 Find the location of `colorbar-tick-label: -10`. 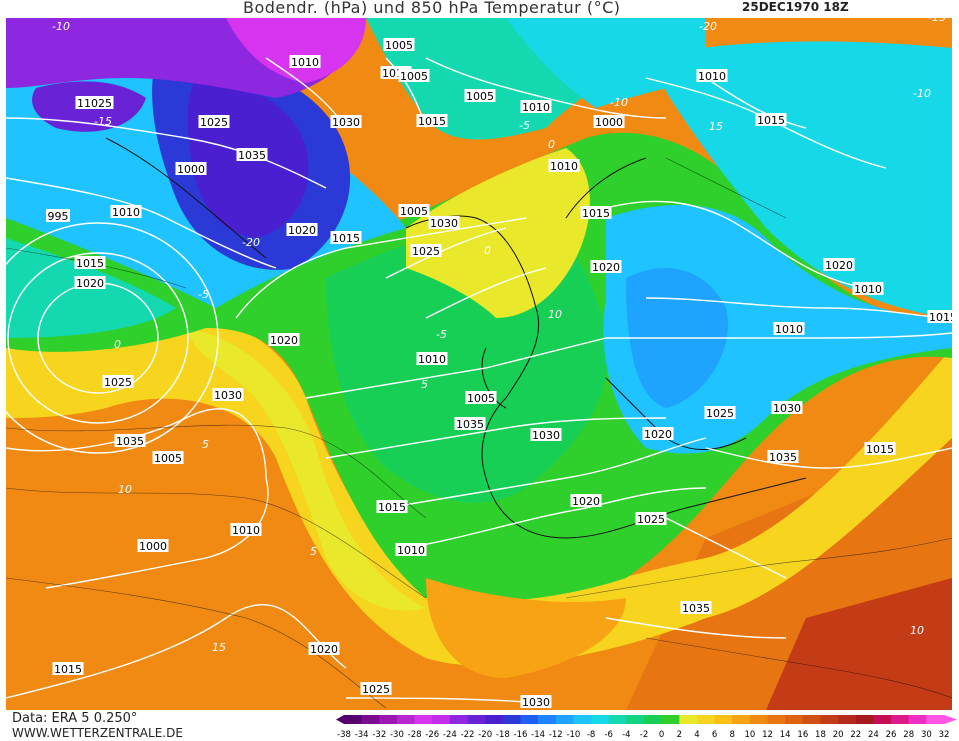

colorbar-tick-label: -10 is located at coordinates (573, 734).